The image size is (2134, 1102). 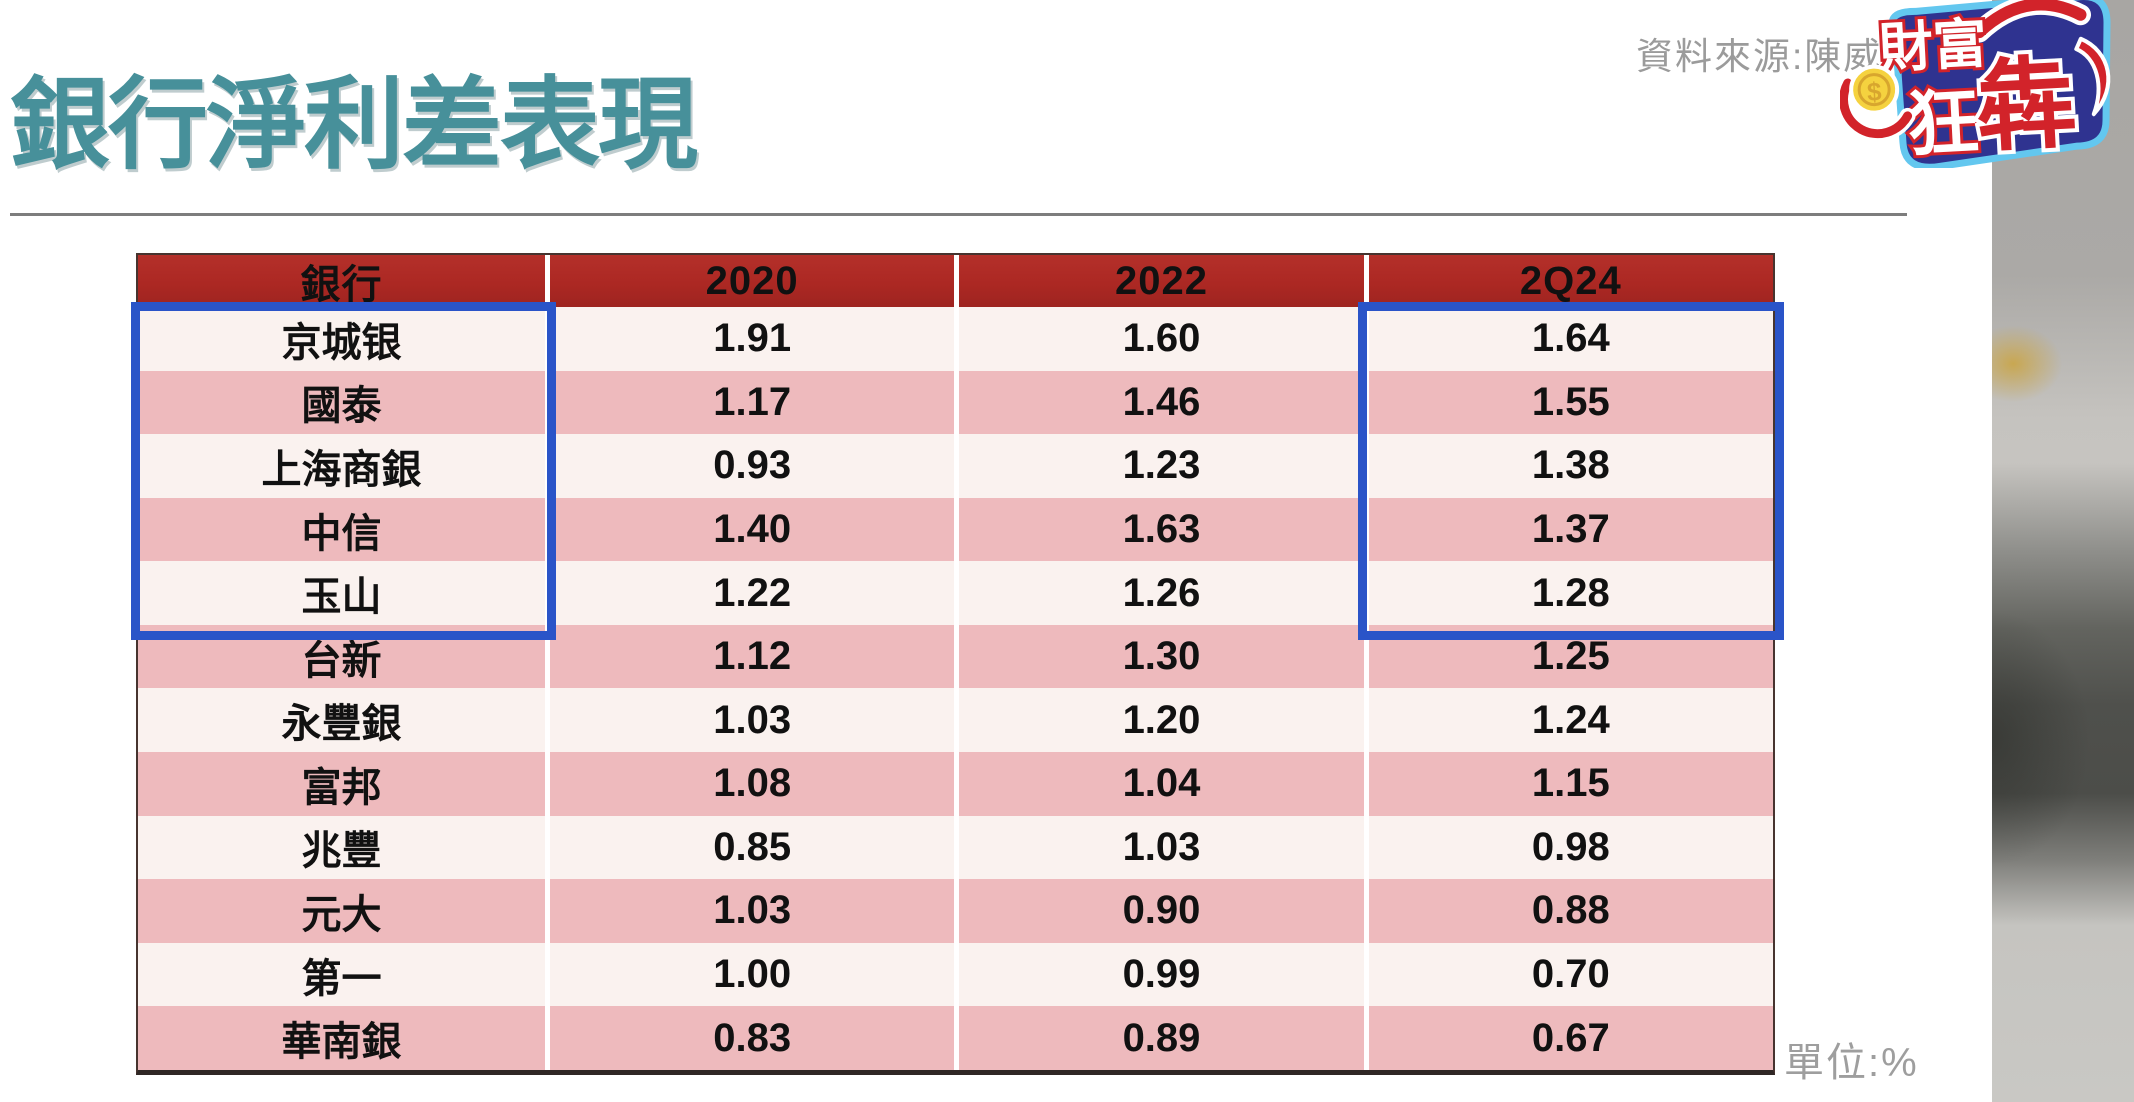 I want to click on bank-name-cell: 台新, so click(x=341, y=660).